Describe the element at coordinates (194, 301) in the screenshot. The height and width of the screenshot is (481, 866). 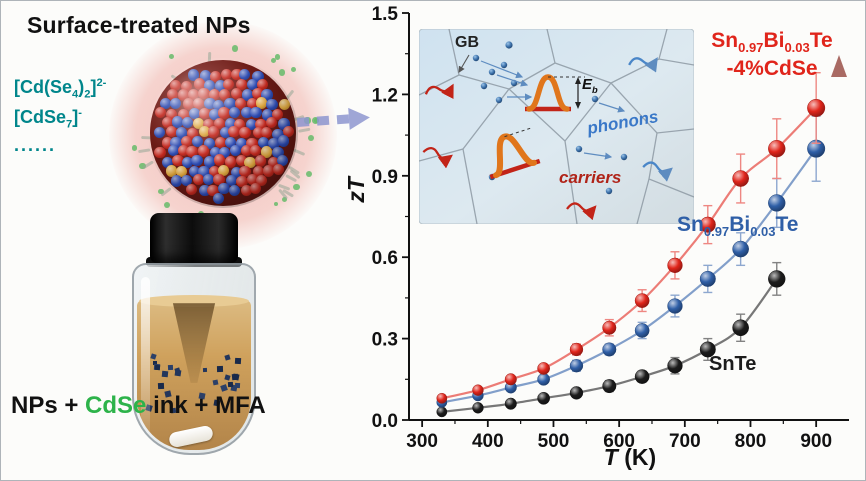
I see `liquid-surface` at that location.